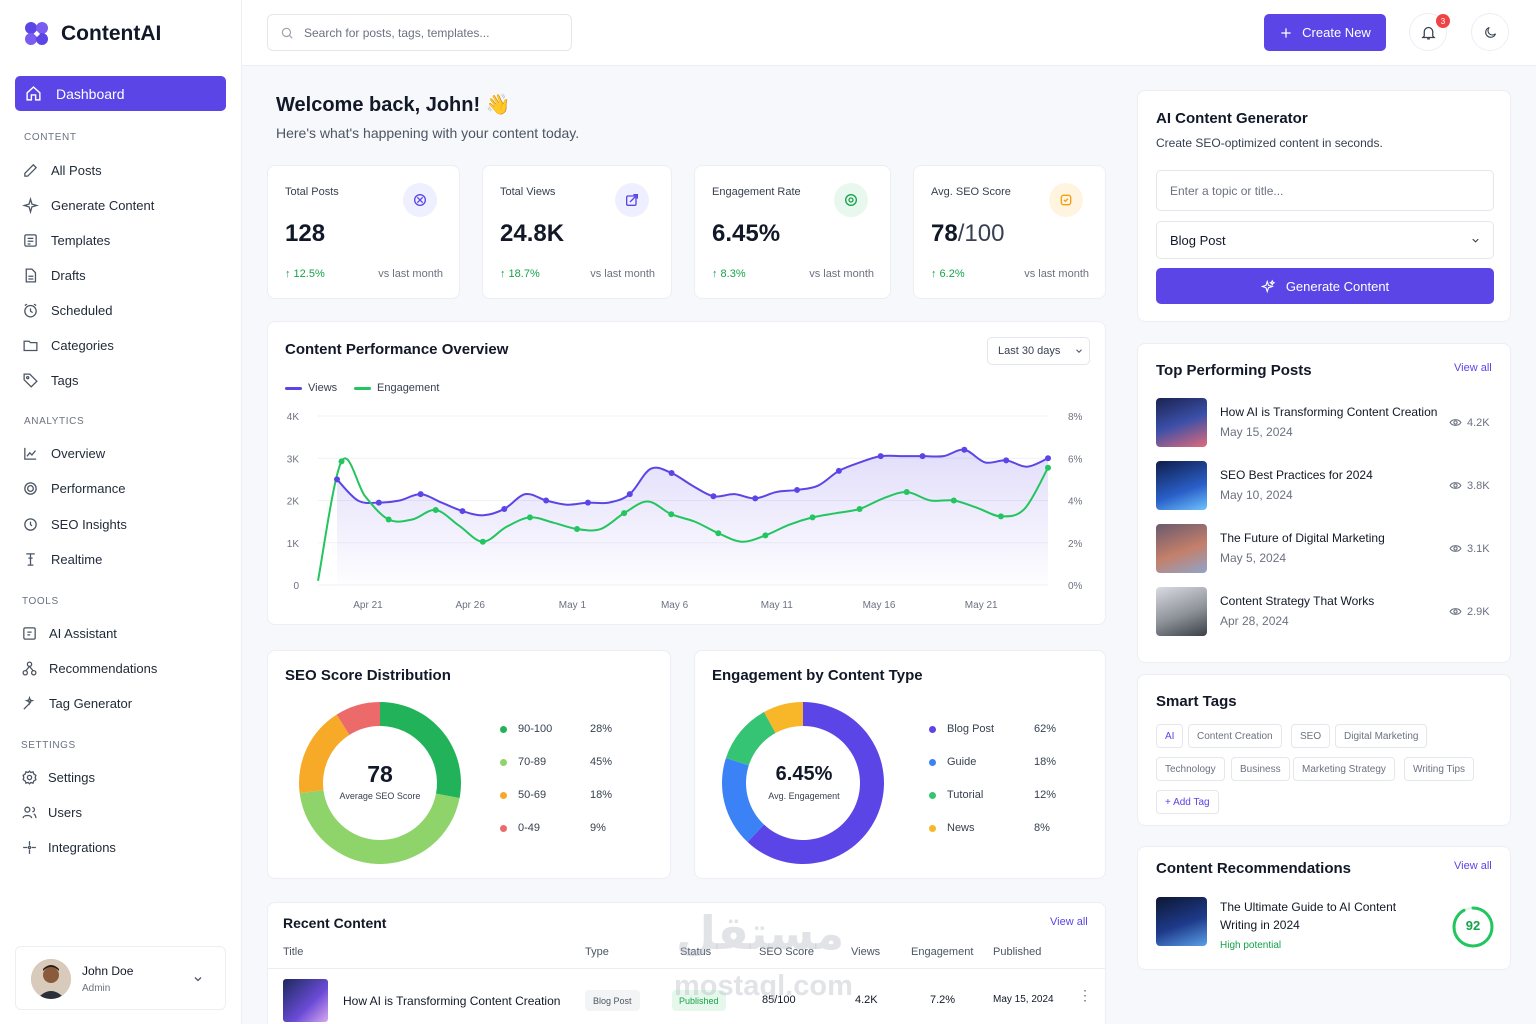 The height and width of the screenshot is (1024, 1536). Describe the element at coordinates (532, 795) in the screenshot. I see `legend-label: 50-69` at that location.